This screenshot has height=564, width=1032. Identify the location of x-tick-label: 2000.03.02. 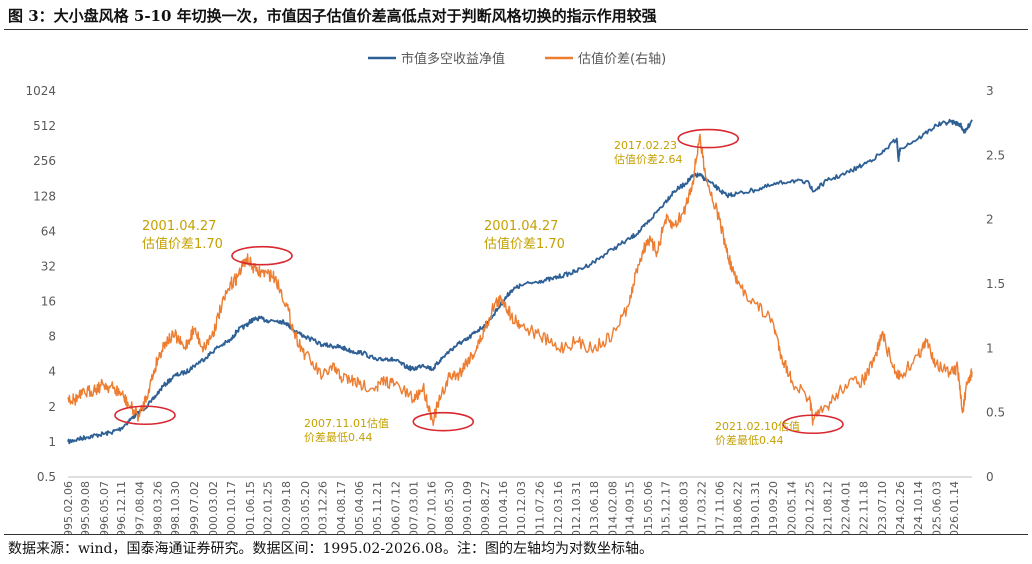
(213, 507).